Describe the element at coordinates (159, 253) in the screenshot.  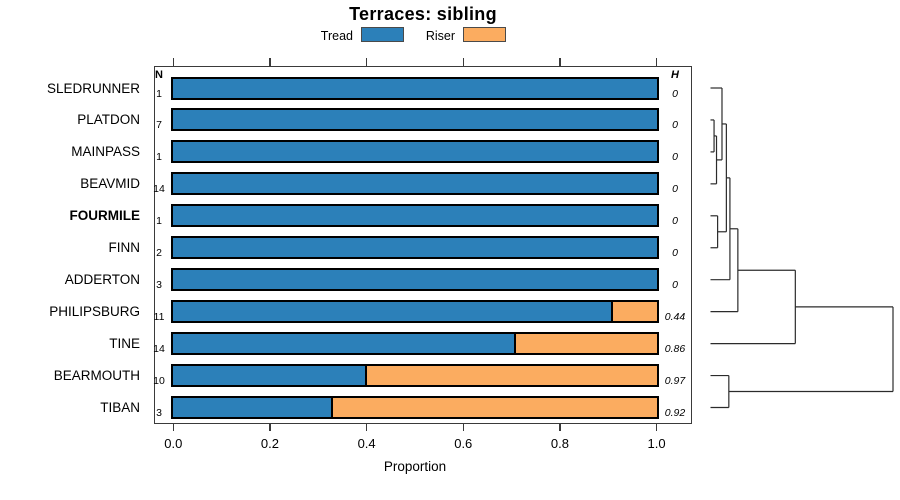
I see `row-n-value: 2` at that location.